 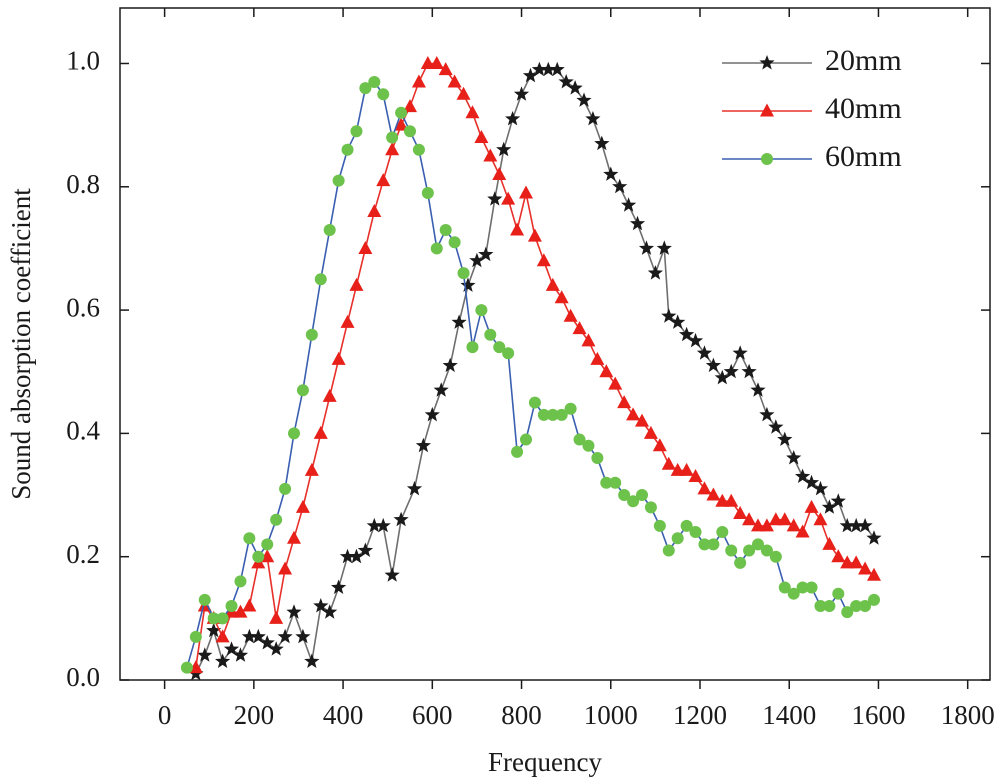 I want to click on x-tick-label: 1200, so click(x=700, y=715).